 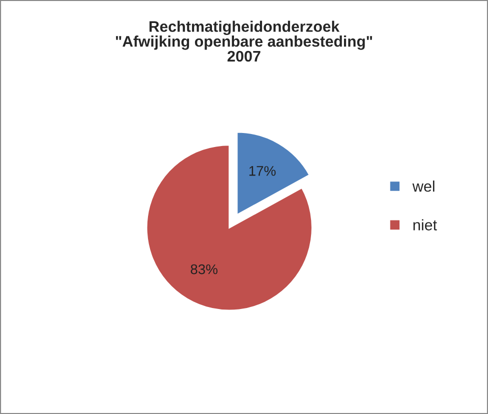 I want to click on chart-title: Rechtmatigheidonderzoek "Afwijking openbare aanbesteding" 2007, so click(x=244, y=41).